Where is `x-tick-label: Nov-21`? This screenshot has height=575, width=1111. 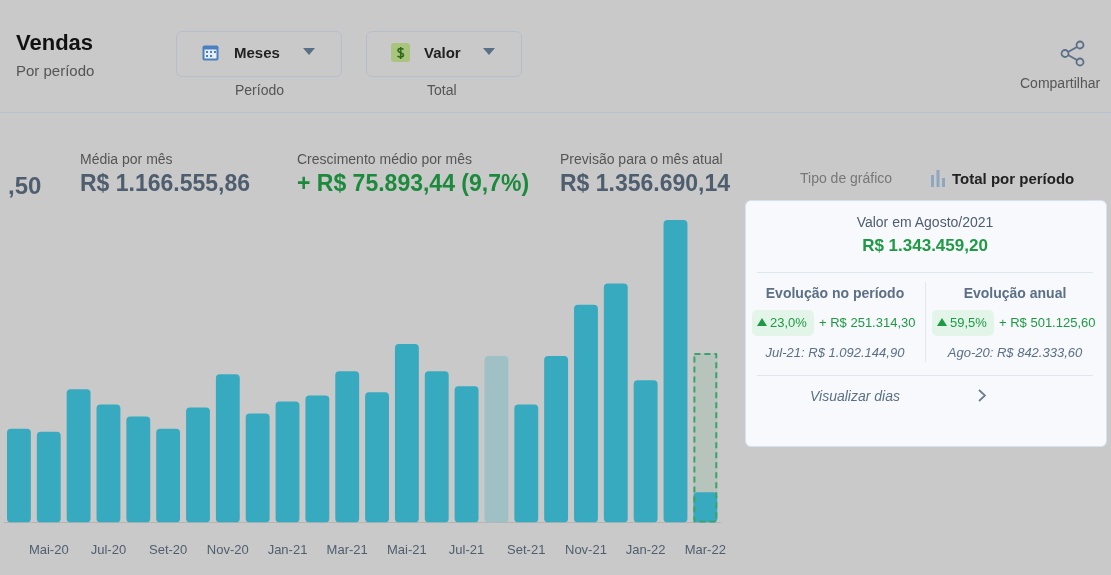
x-tick-label: Nov-21 is located at coordinates (585, 549).